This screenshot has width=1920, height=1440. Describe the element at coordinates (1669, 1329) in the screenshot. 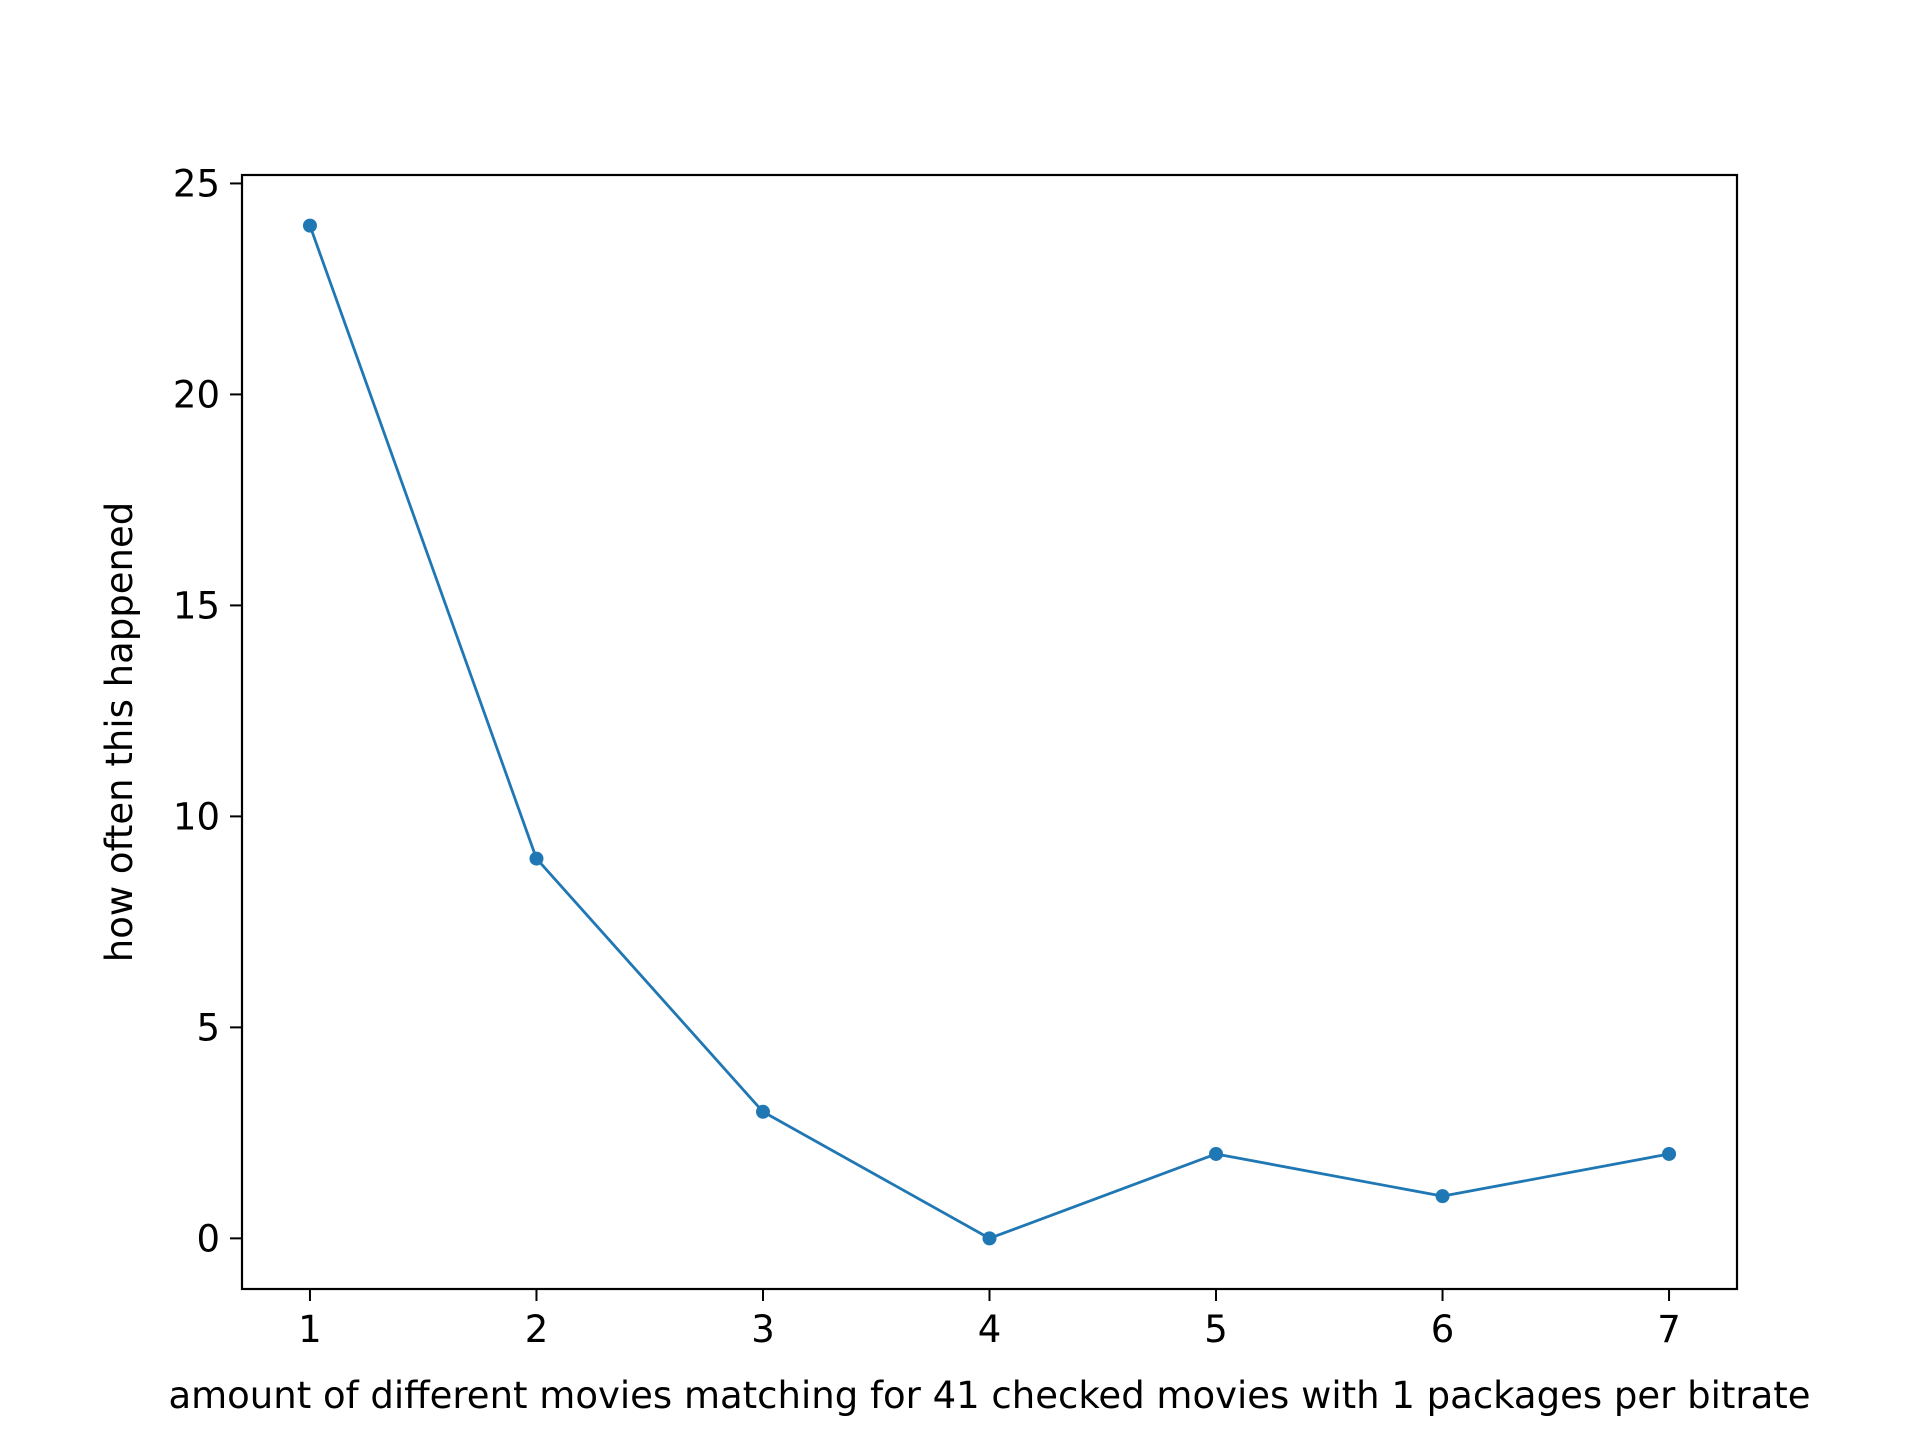

I see `x-tick-label: 7` at that location.